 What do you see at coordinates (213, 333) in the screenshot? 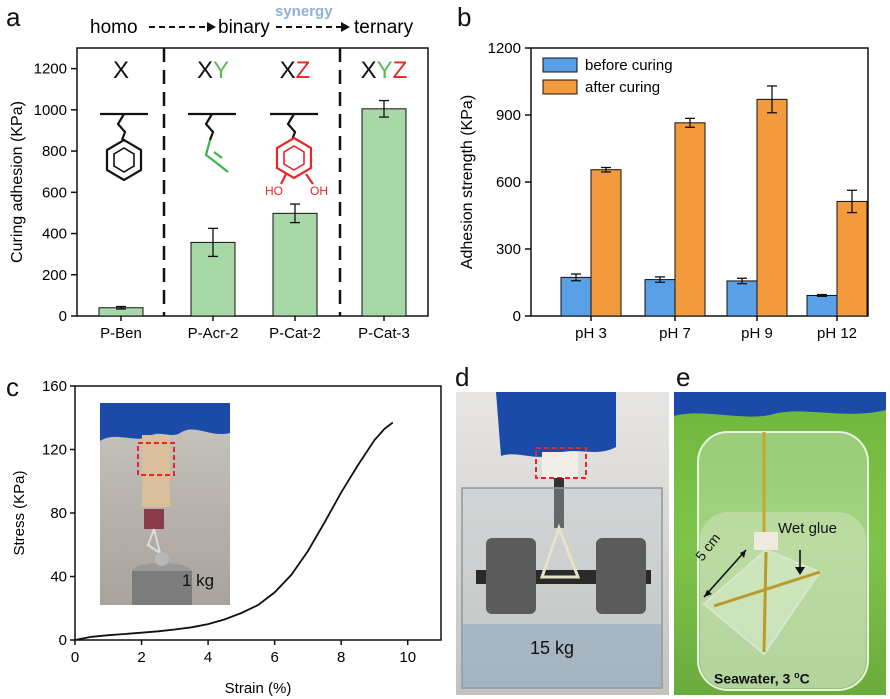
I see `x-tick-label-a: P-Acr-2` at bounding box center [213, 333].